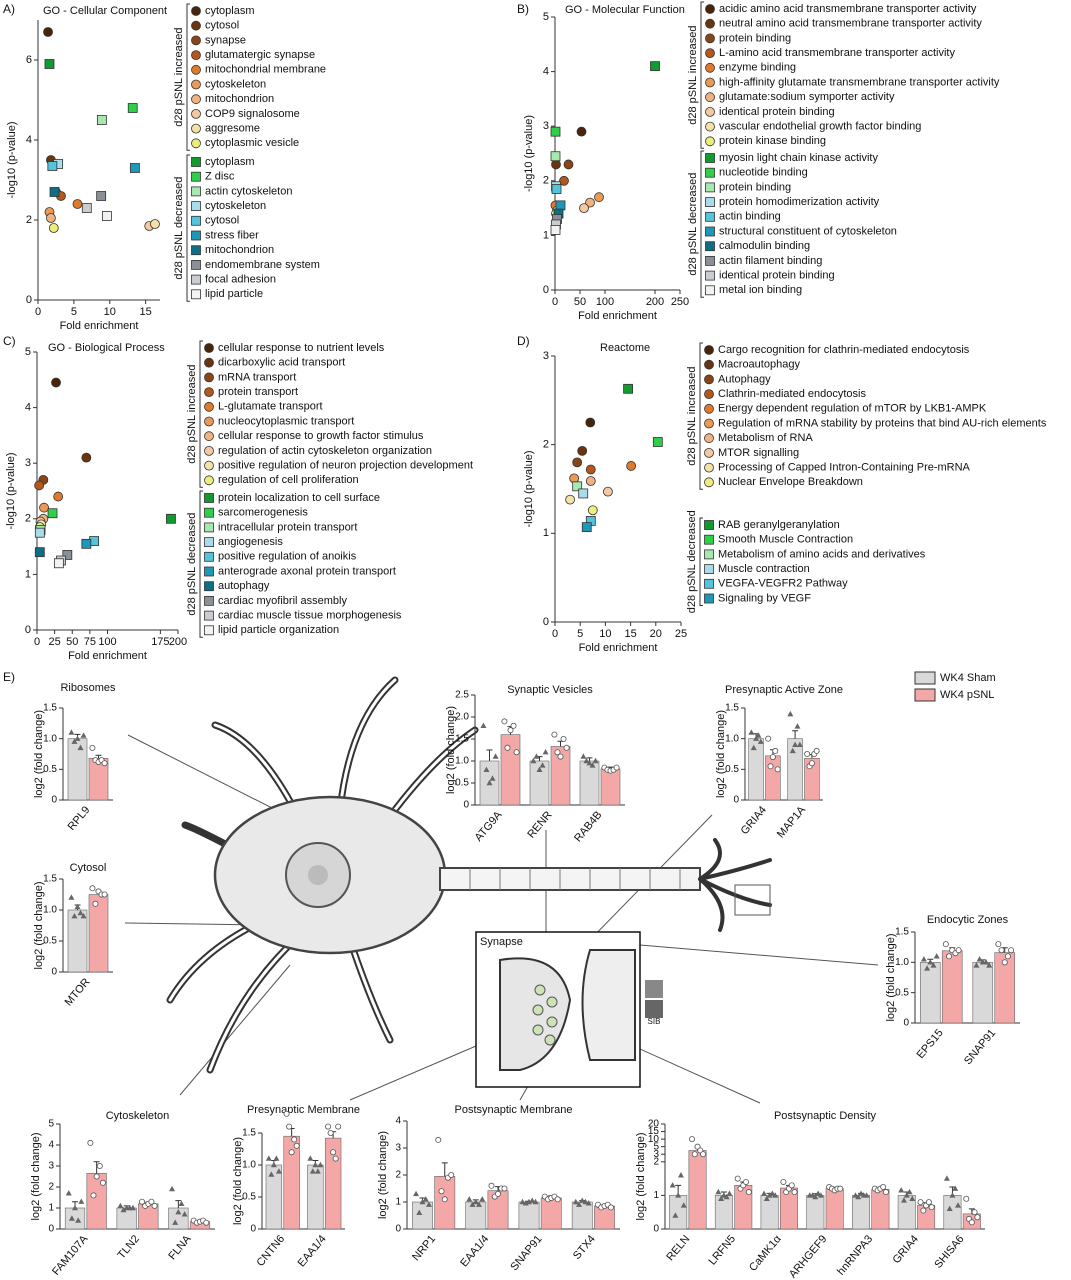 The image size is (1071, 1280). I want to click on legend-label: myosin light chain kinase activity, so click(798, 158).